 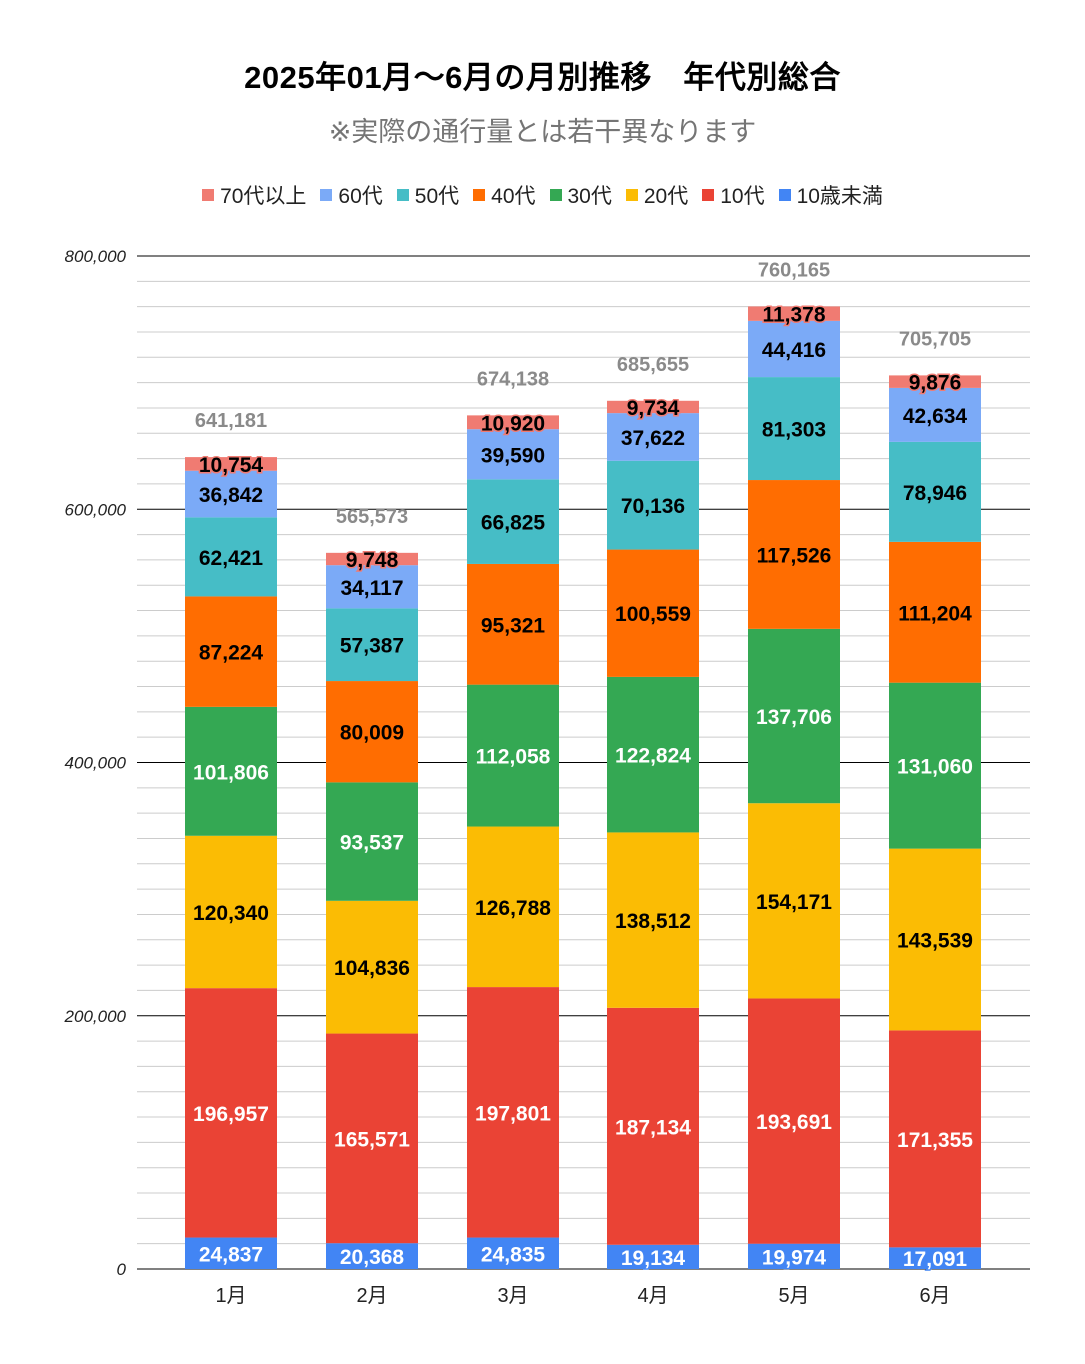 What do you see at coordinates (95, 763) in the screenshot?
I see `y-axis-ticks: 0 200,000 400,000 600,000 800,000` at bounding box center [95, 763].